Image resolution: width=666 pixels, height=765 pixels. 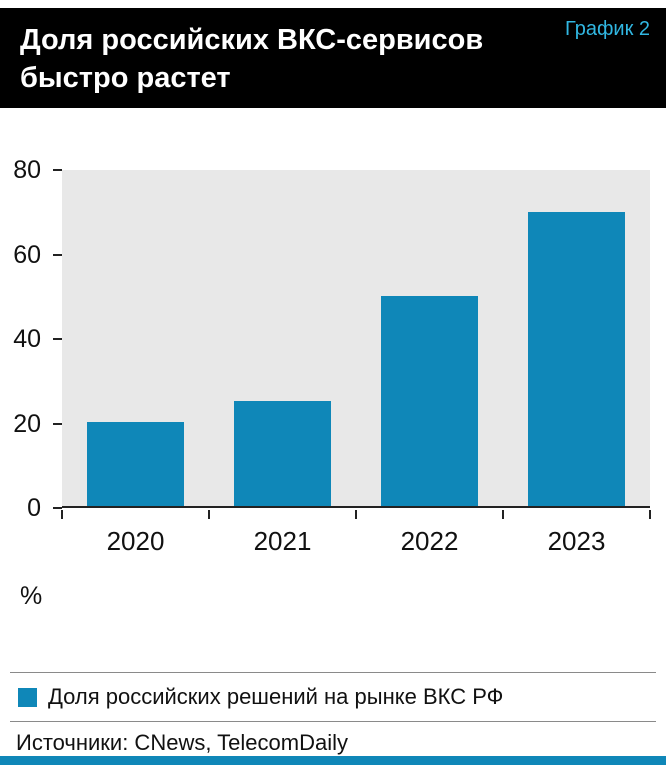 I want to click on y-axis: 0 20 40 60 80, so click(x=31, y=339).